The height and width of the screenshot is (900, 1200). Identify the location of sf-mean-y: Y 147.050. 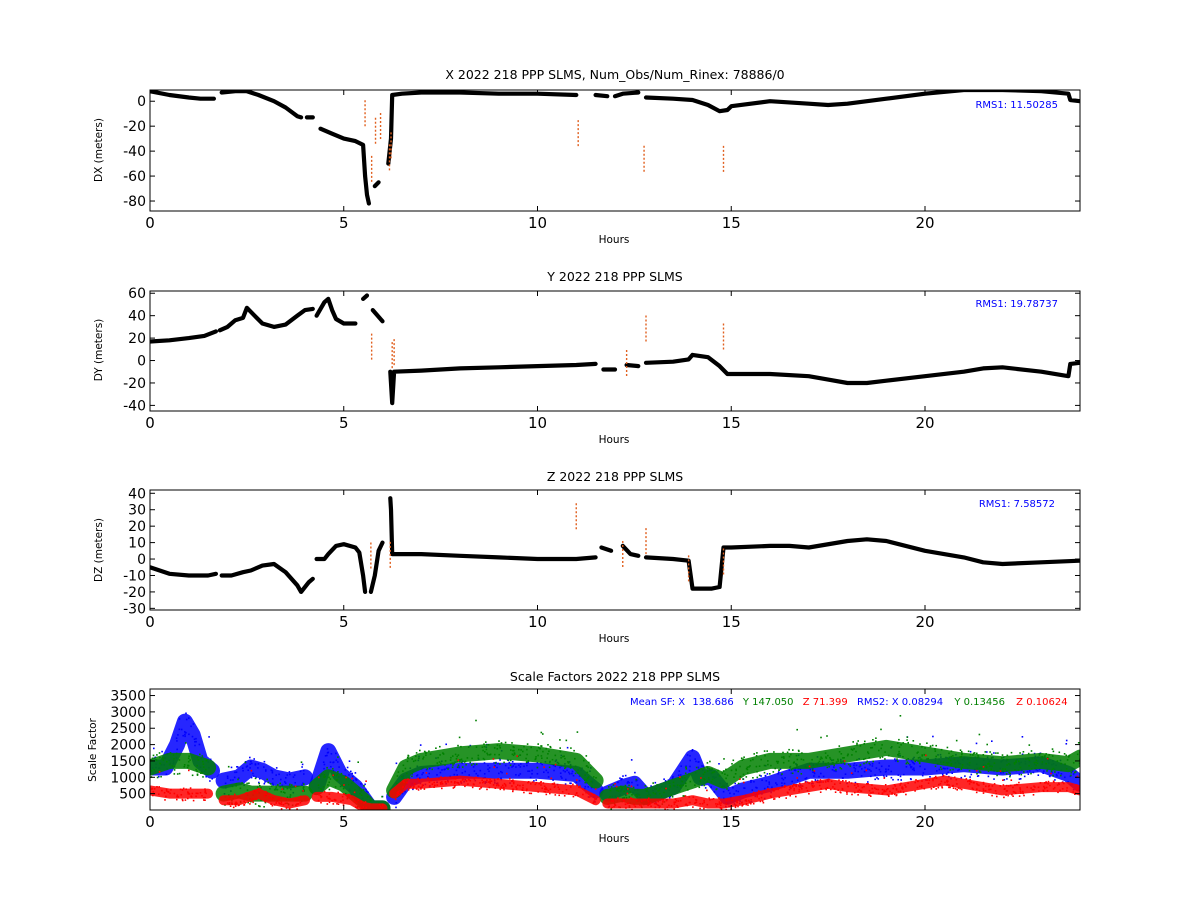
(768, 702).